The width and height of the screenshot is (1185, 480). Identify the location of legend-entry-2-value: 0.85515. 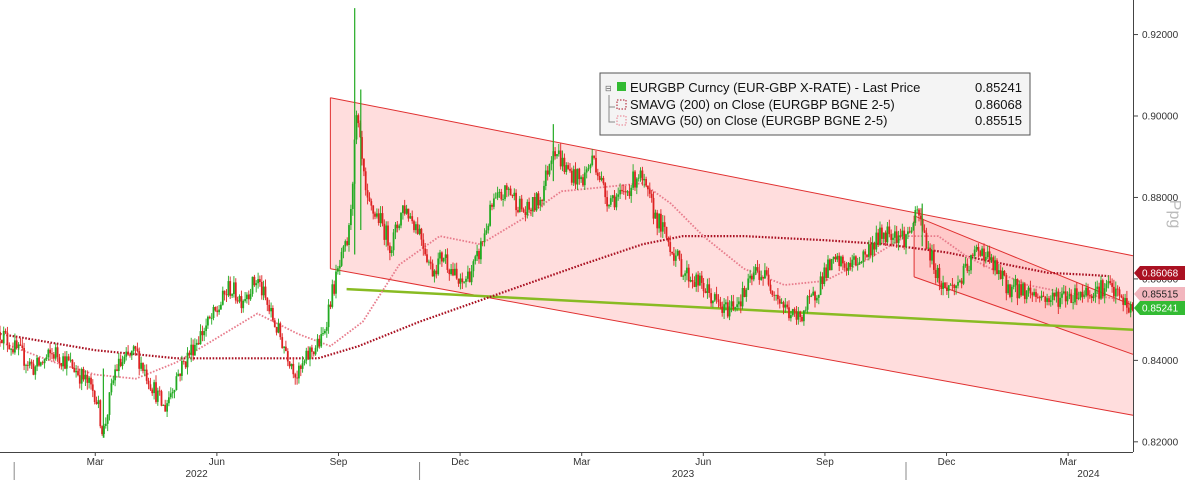
(998, 120).